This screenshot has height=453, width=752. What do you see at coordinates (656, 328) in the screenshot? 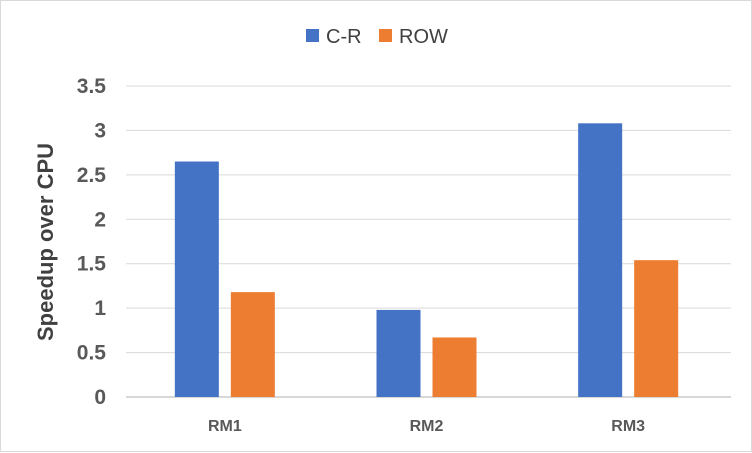
I see `bar-row-rm3` at bounding box center [656, 328].